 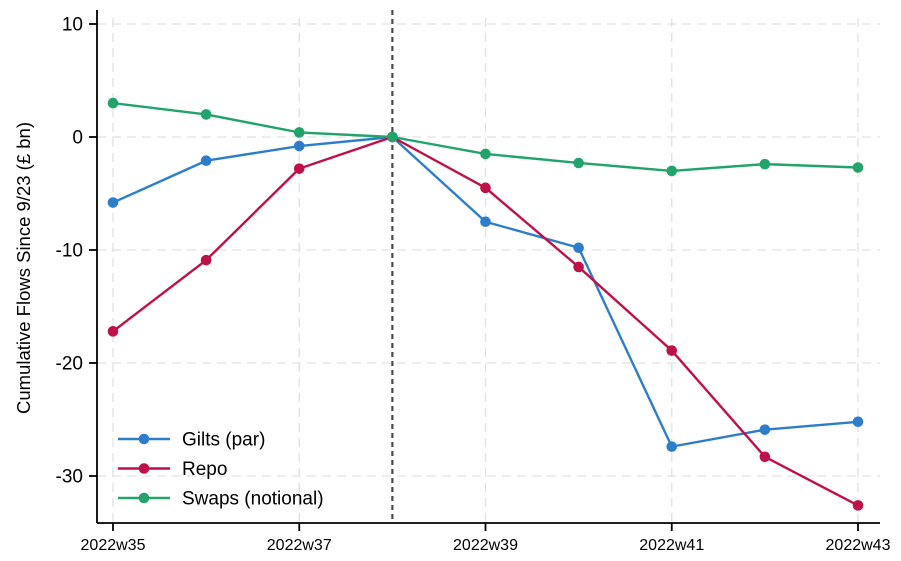 I want to click on legend: Gilts (par) Repo Swaps (notional), so click(x=221, y=470).